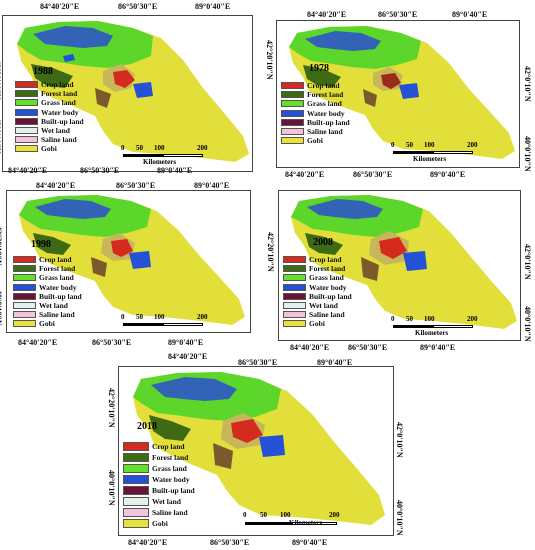 The width and height of the screenshot is (535, 550). What do you see at coordinates (147, 426) in the screenshot?
I see `panel-year-label: 2018` at bounding box center [147, 426].